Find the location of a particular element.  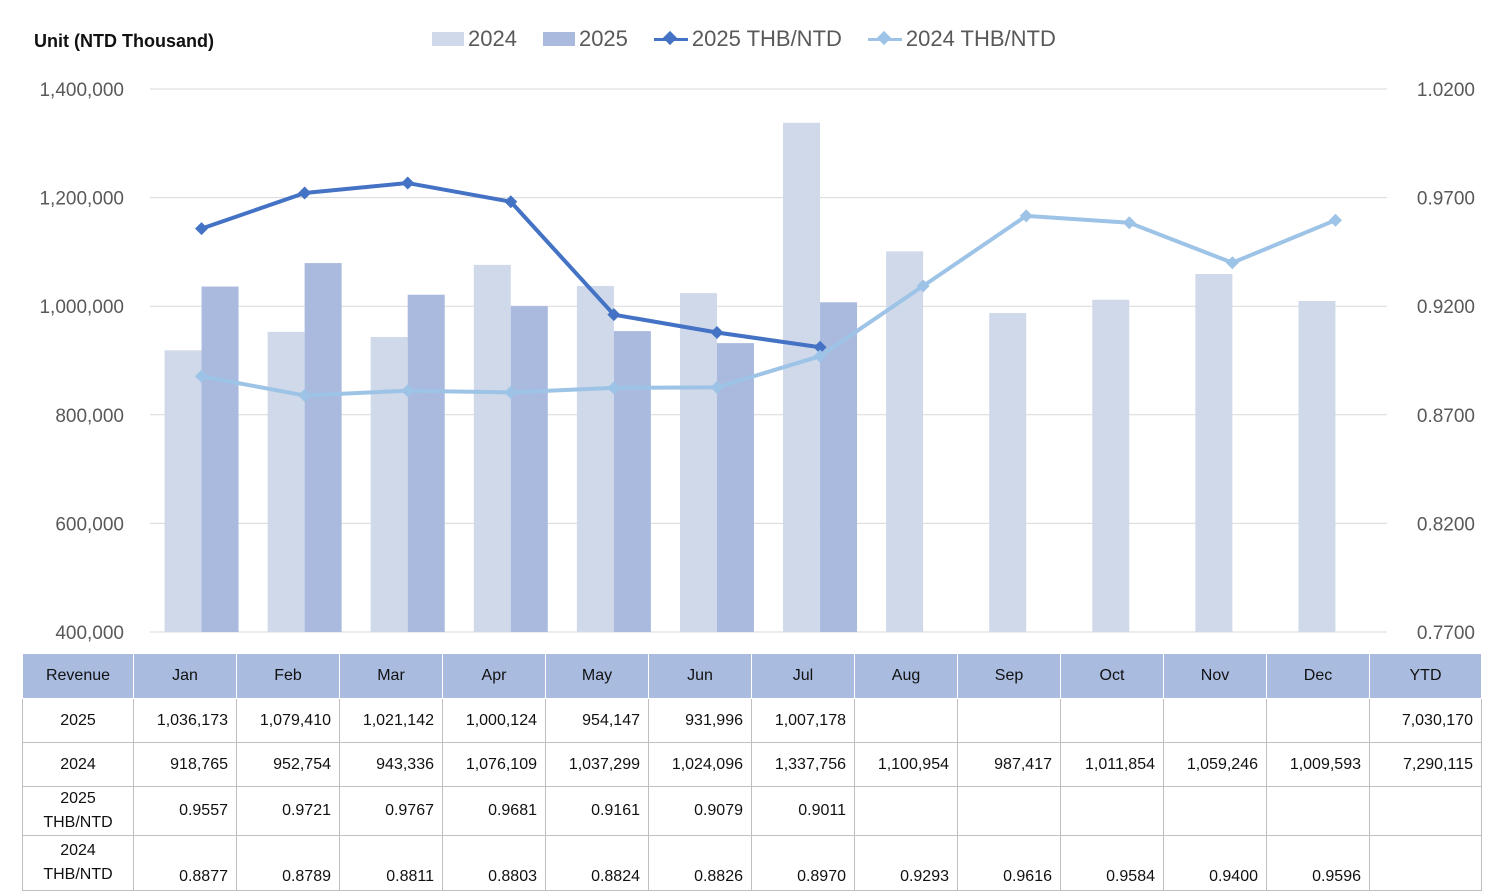

table-cell: 0.8811 is located at coordinates (391, 863).